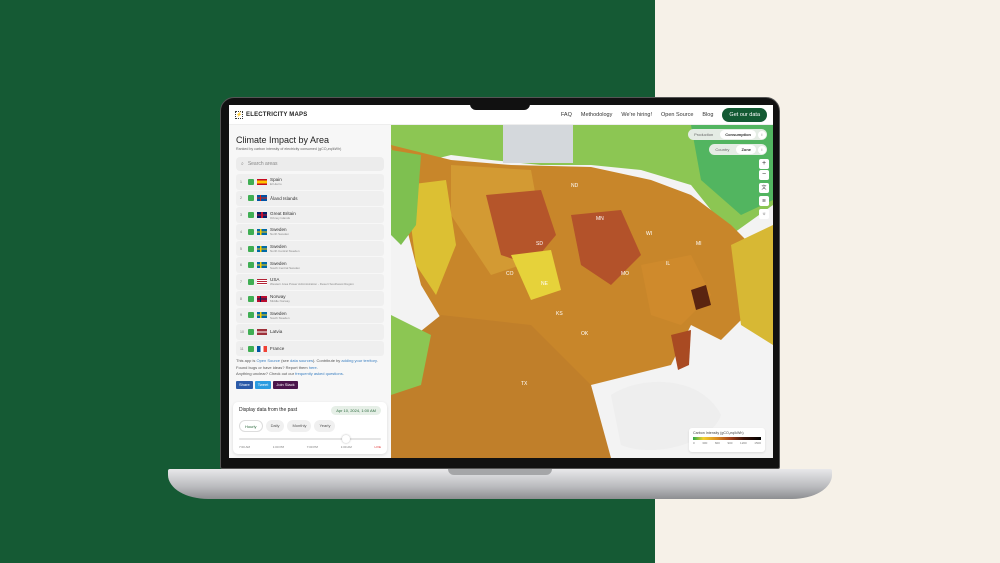 This screenshot has height=563, width=1000. What do you see at coordinates (241, 181) in the screenshot?
I see `rank: 1` at bounding box center [241, 181].